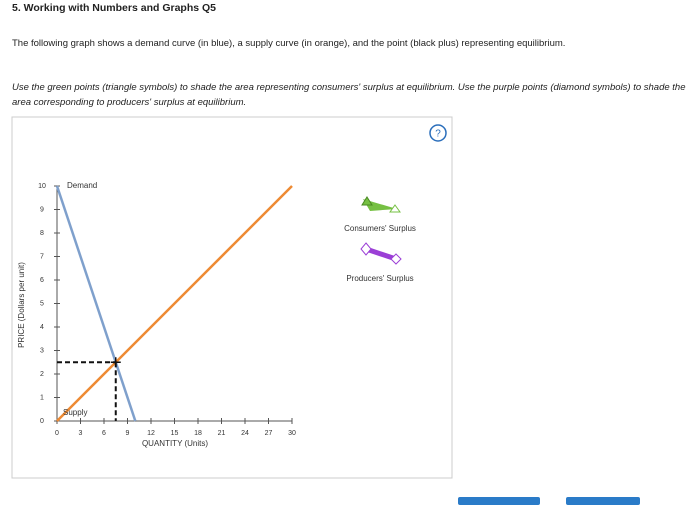  What do you see at coordinates (379, 278) in the screenshot?
I see `tool-label: Producers' Surplus` at bounding box center [379, 278].